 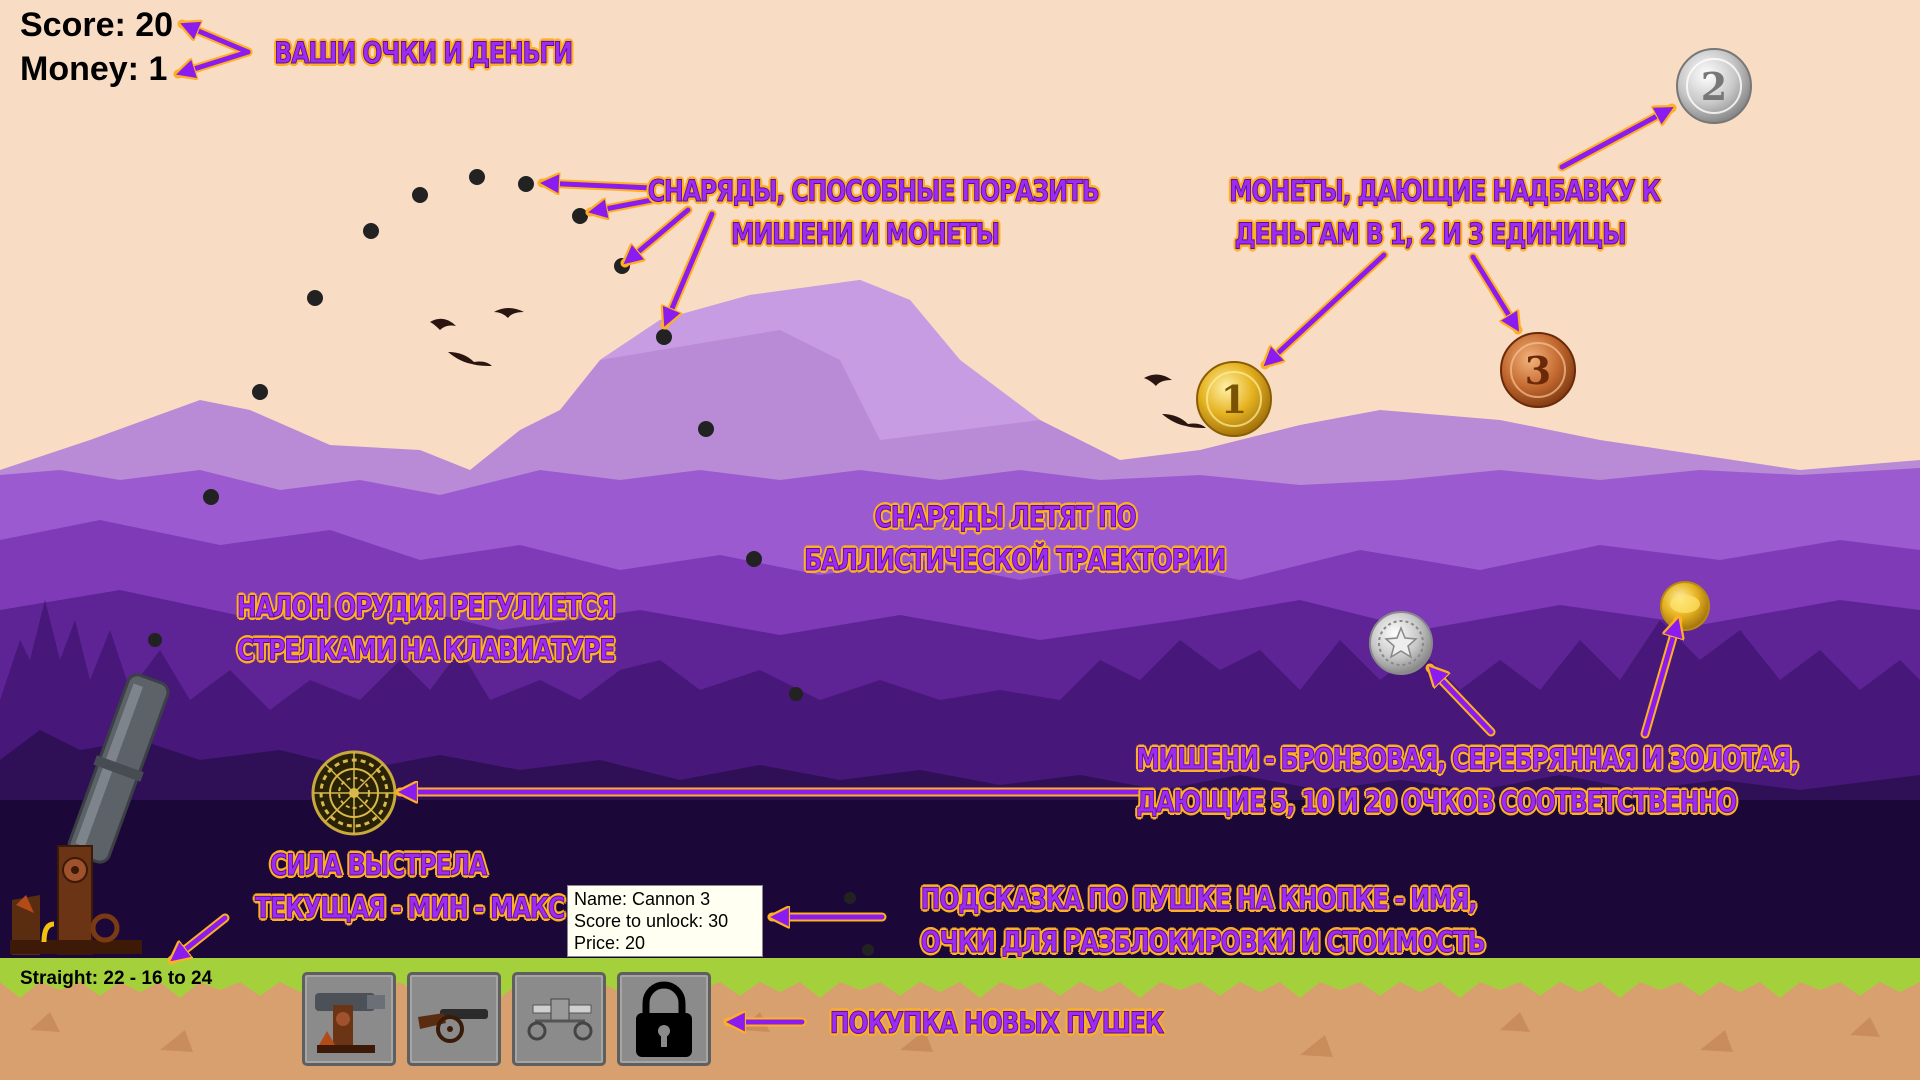 I want to click on svg-text: 1, so click(x=1234, y=399).